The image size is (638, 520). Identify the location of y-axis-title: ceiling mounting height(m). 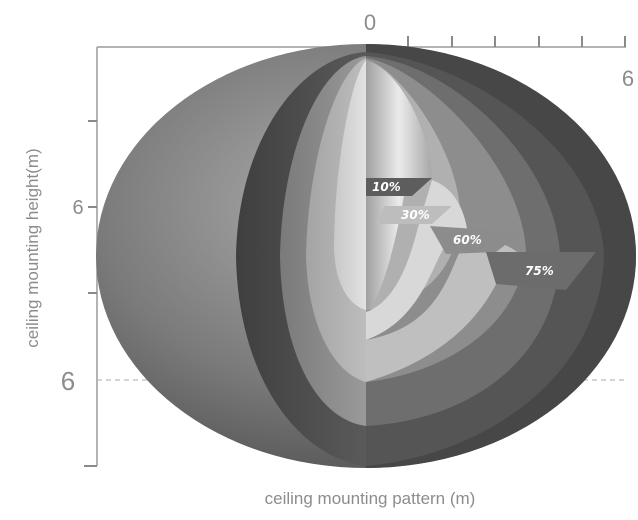
(32, 247).